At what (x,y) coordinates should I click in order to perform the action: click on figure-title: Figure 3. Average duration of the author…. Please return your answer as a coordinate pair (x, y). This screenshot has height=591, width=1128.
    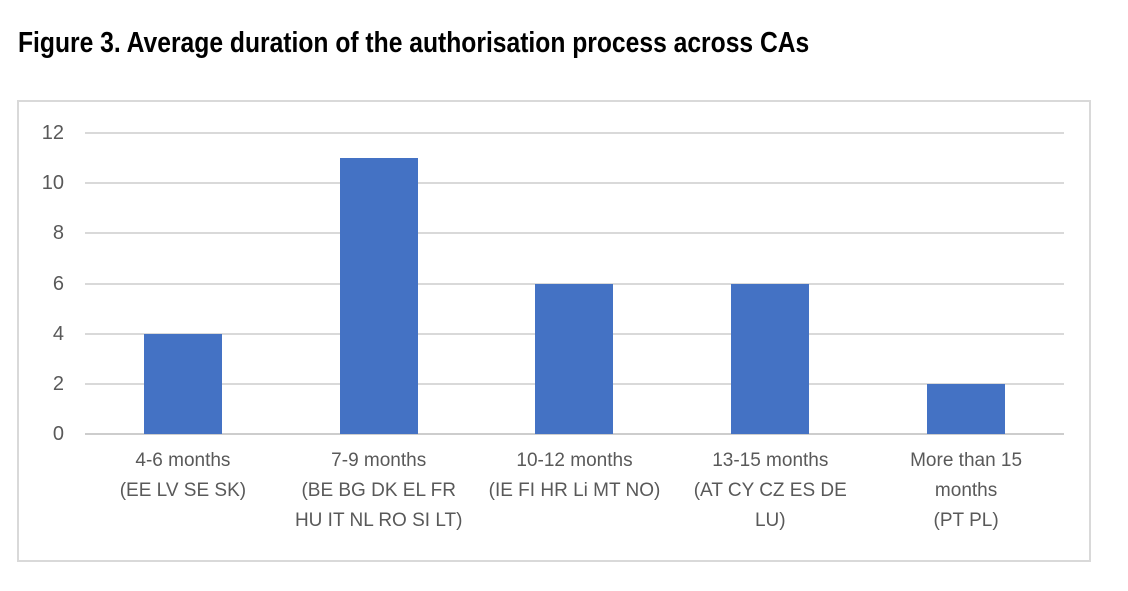
    Looking at the image, I should click on (414, 43).